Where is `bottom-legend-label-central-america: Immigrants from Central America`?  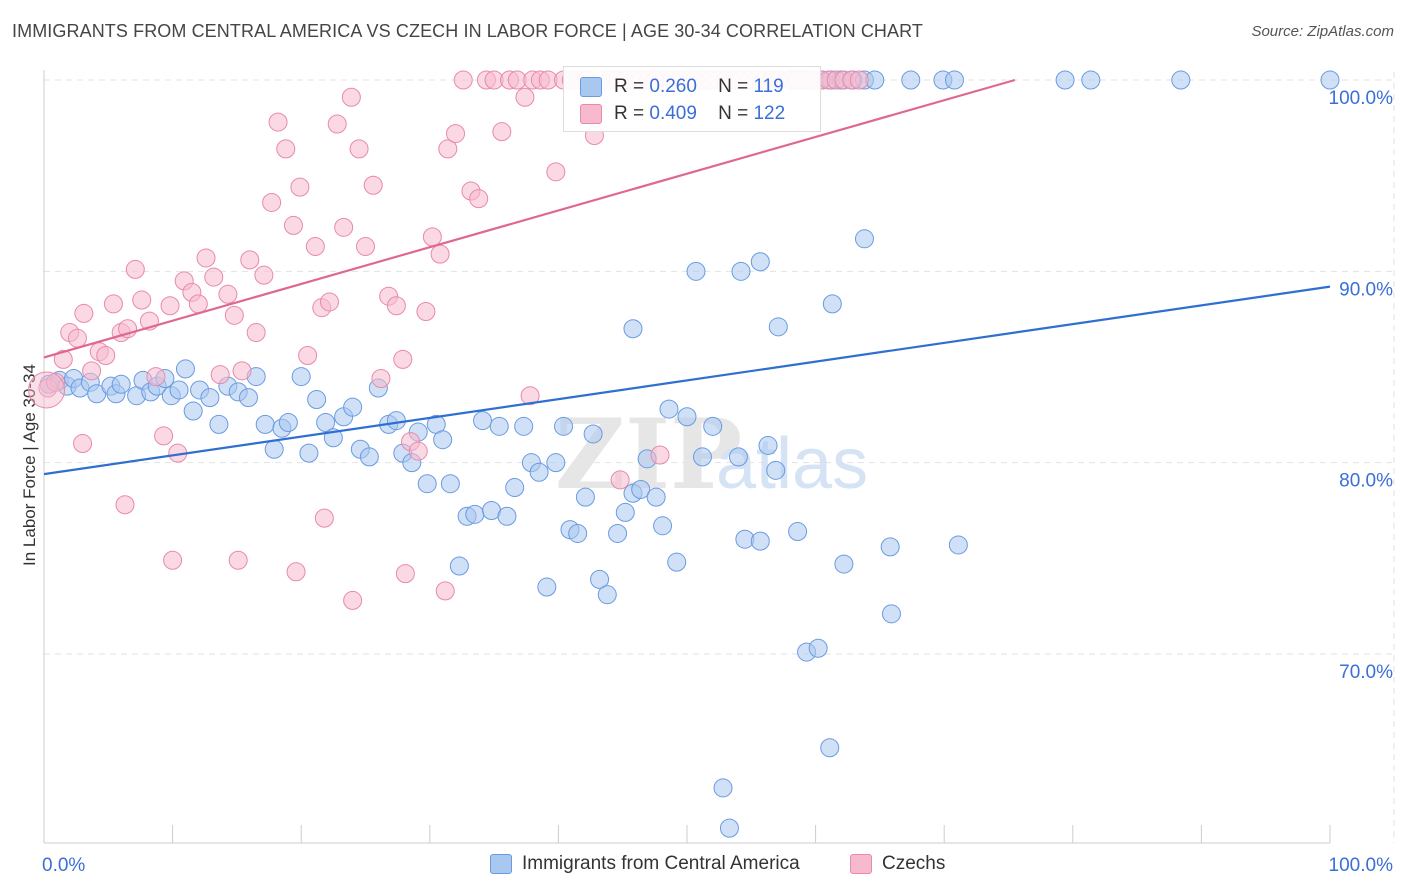
bottom-legend-label-central-america: Immigrants from Central America is located at coordinates (661, 863).